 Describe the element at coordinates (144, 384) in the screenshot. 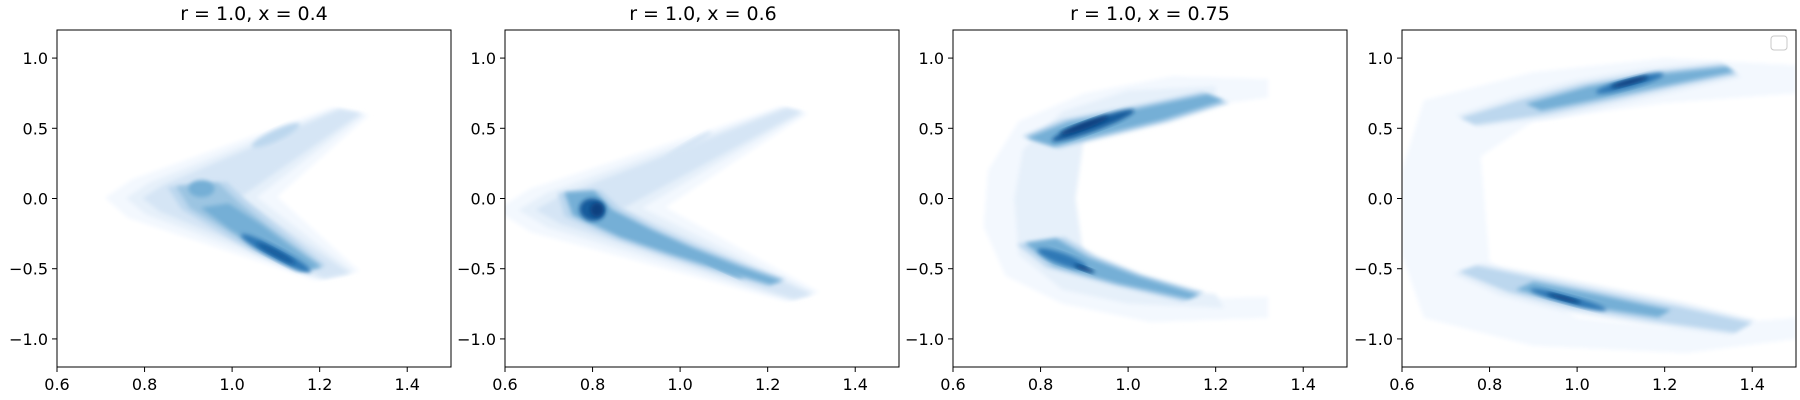

I see `panel-1-x-tick-label: 0.8` at that location.